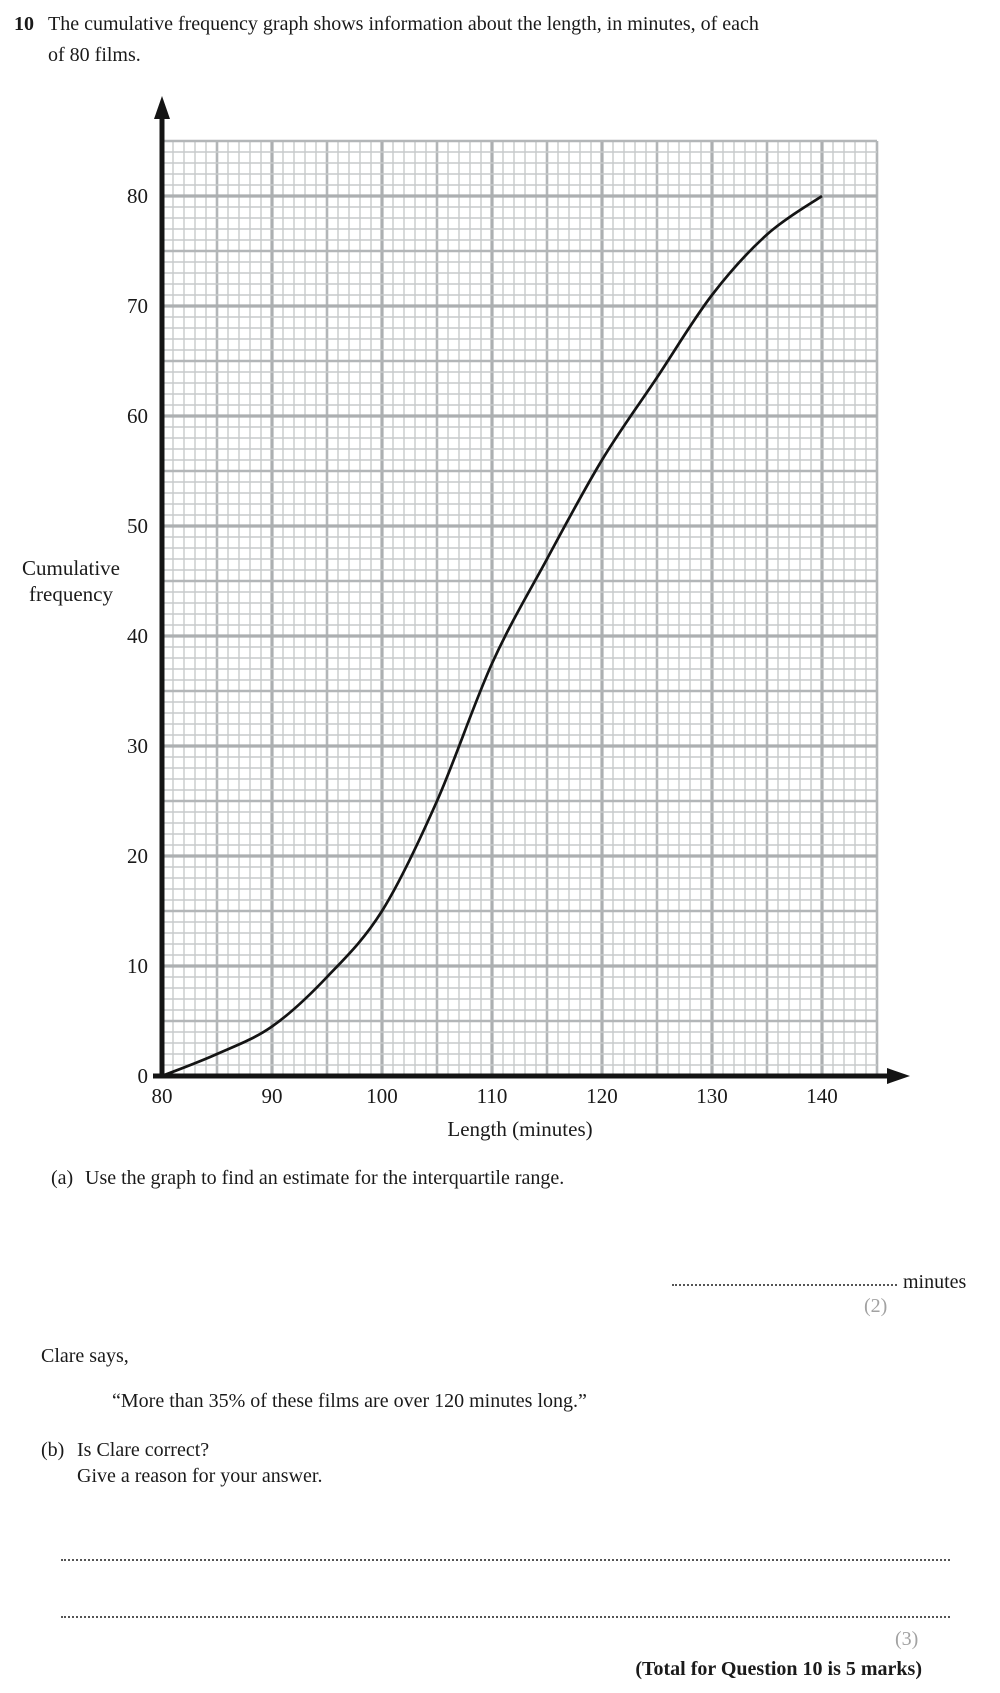  Describe the element at coordinates (137, 196) in the screenshot. I see `y-tick-label: 80` at that location.